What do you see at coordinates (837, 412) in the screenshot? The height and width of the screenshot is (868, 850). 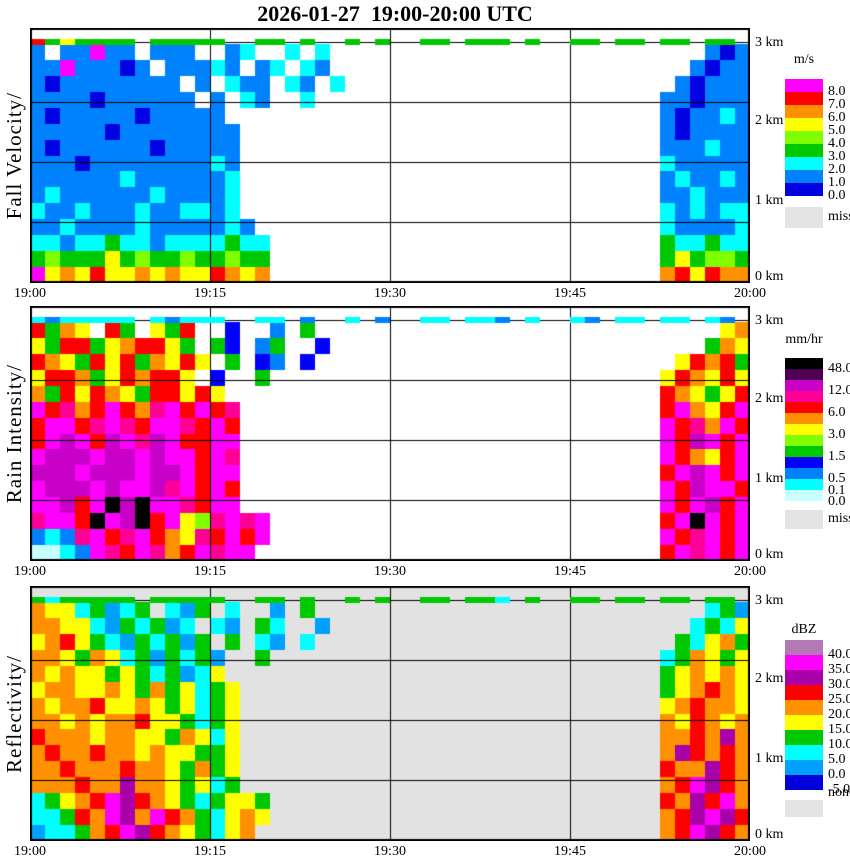 I see `rain-intensity-colorbar-label-6.0: 6.0` at bounding box center [837, 412].